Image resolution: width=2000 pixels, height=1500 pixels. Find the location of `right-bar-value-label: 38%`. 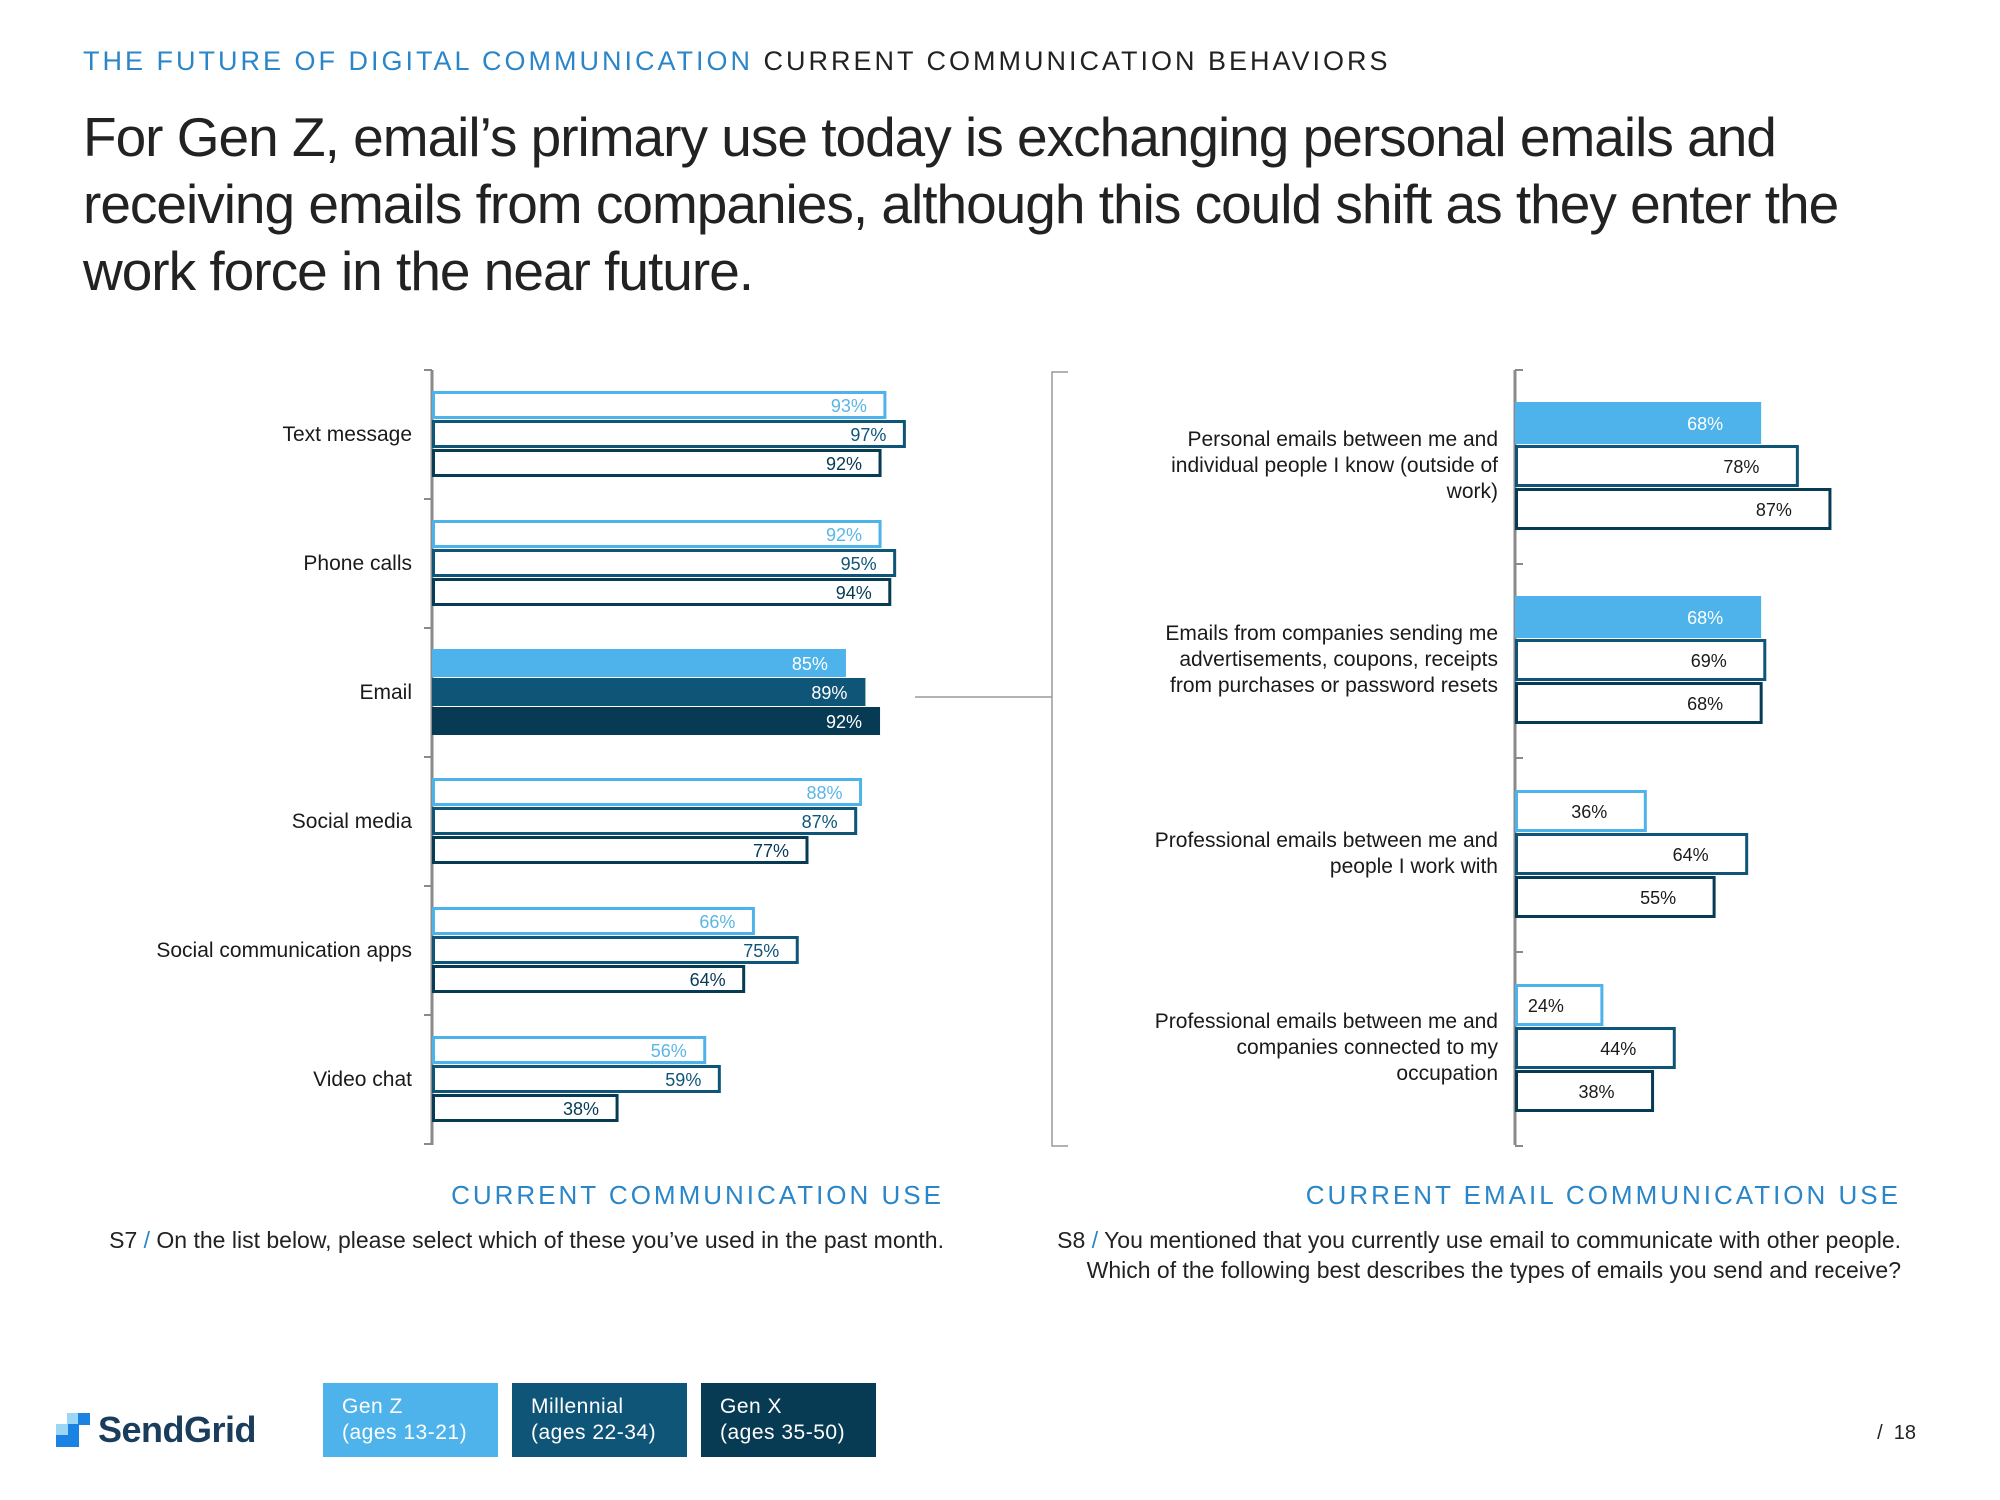

right-bar-value-label: 38% is located at coordinates (1597, 1092).